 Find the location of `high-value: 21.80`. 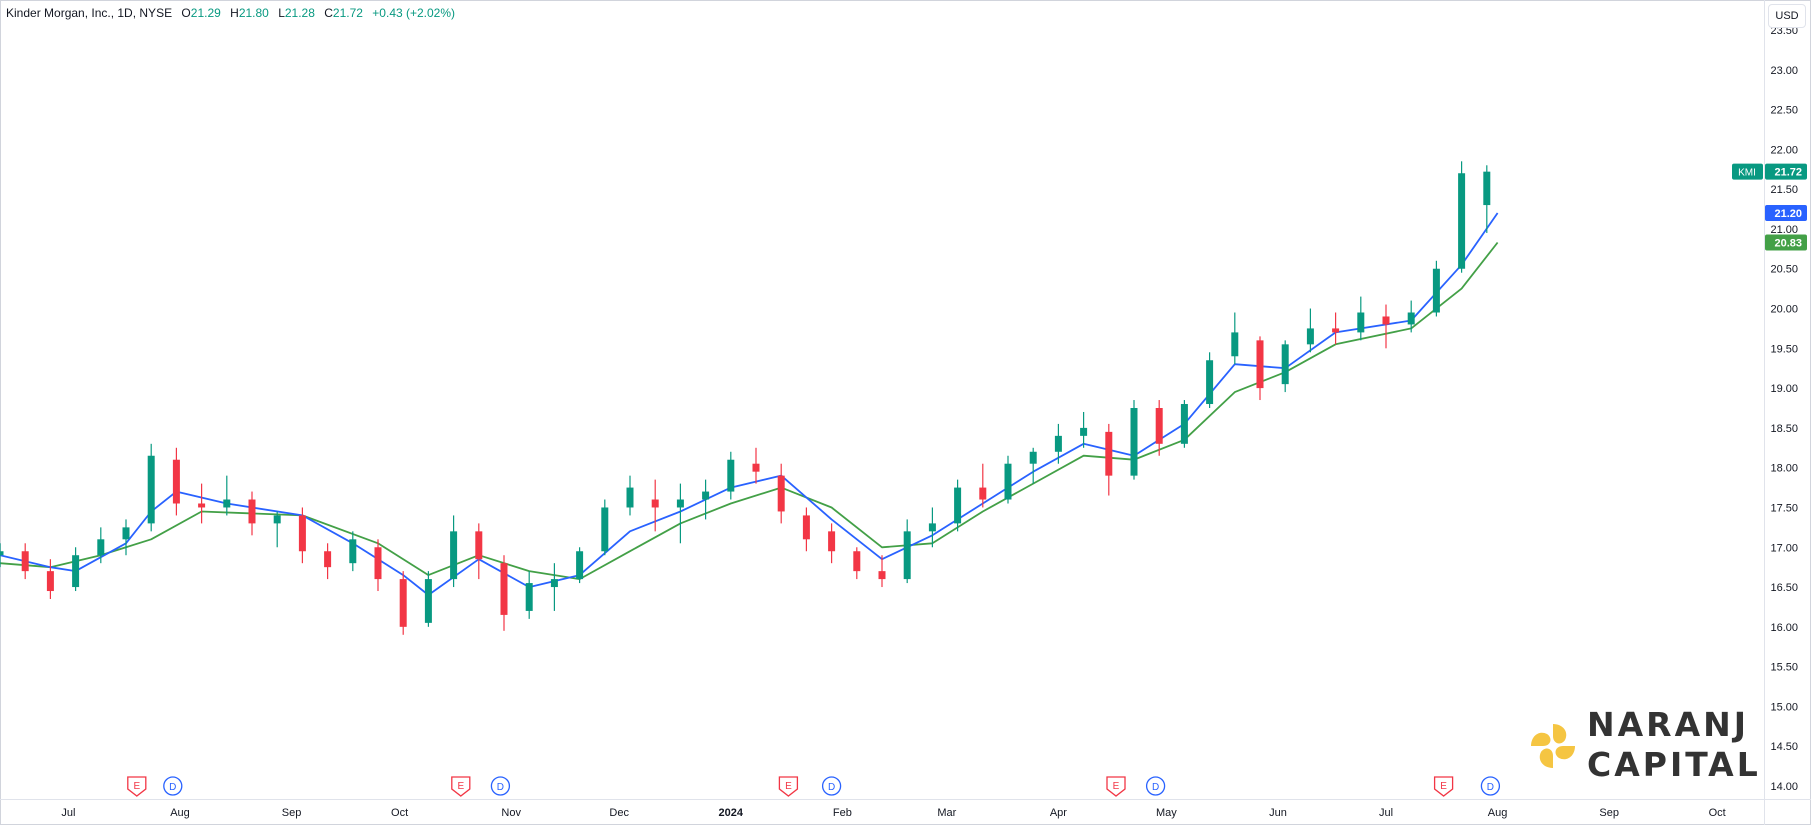

high-value: 21.80 is located at coordinates (253, 13).